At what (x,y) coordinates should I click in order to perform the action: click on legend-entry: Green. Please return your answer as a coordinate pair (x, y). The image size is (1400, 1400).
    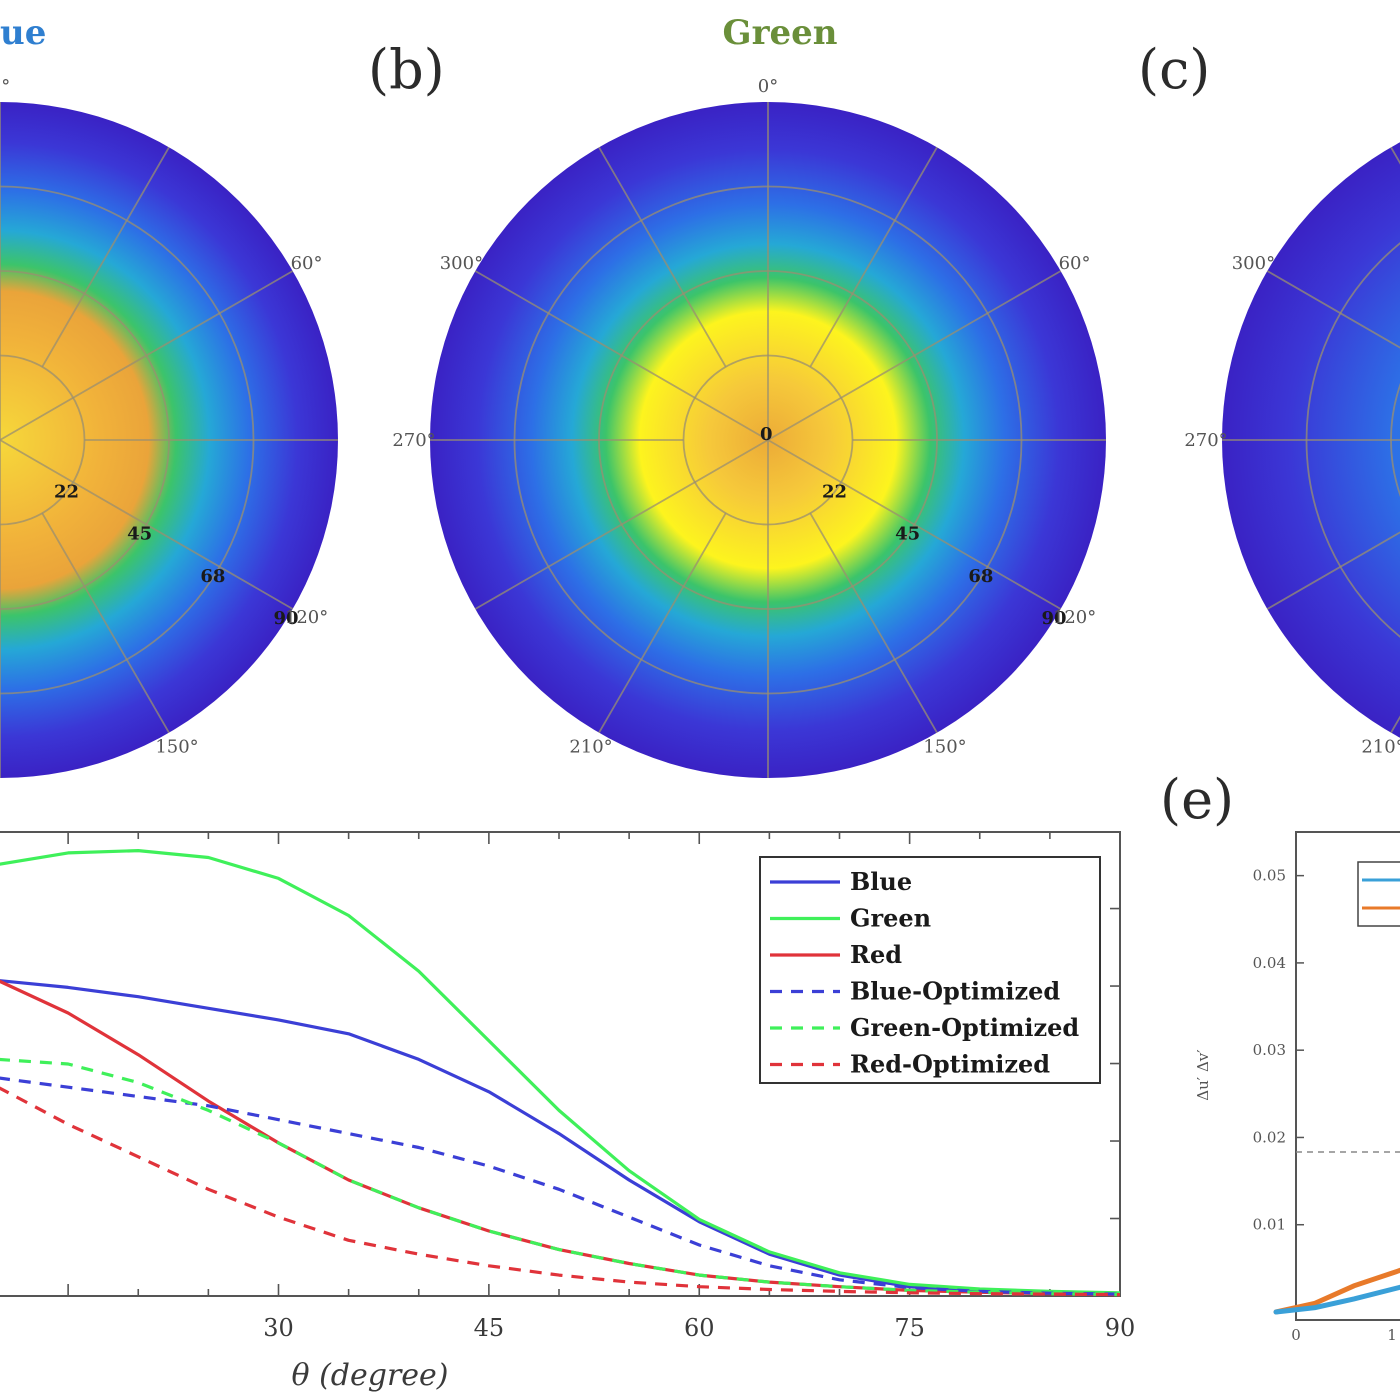
    Looking at the image, I should click on (890, 918).